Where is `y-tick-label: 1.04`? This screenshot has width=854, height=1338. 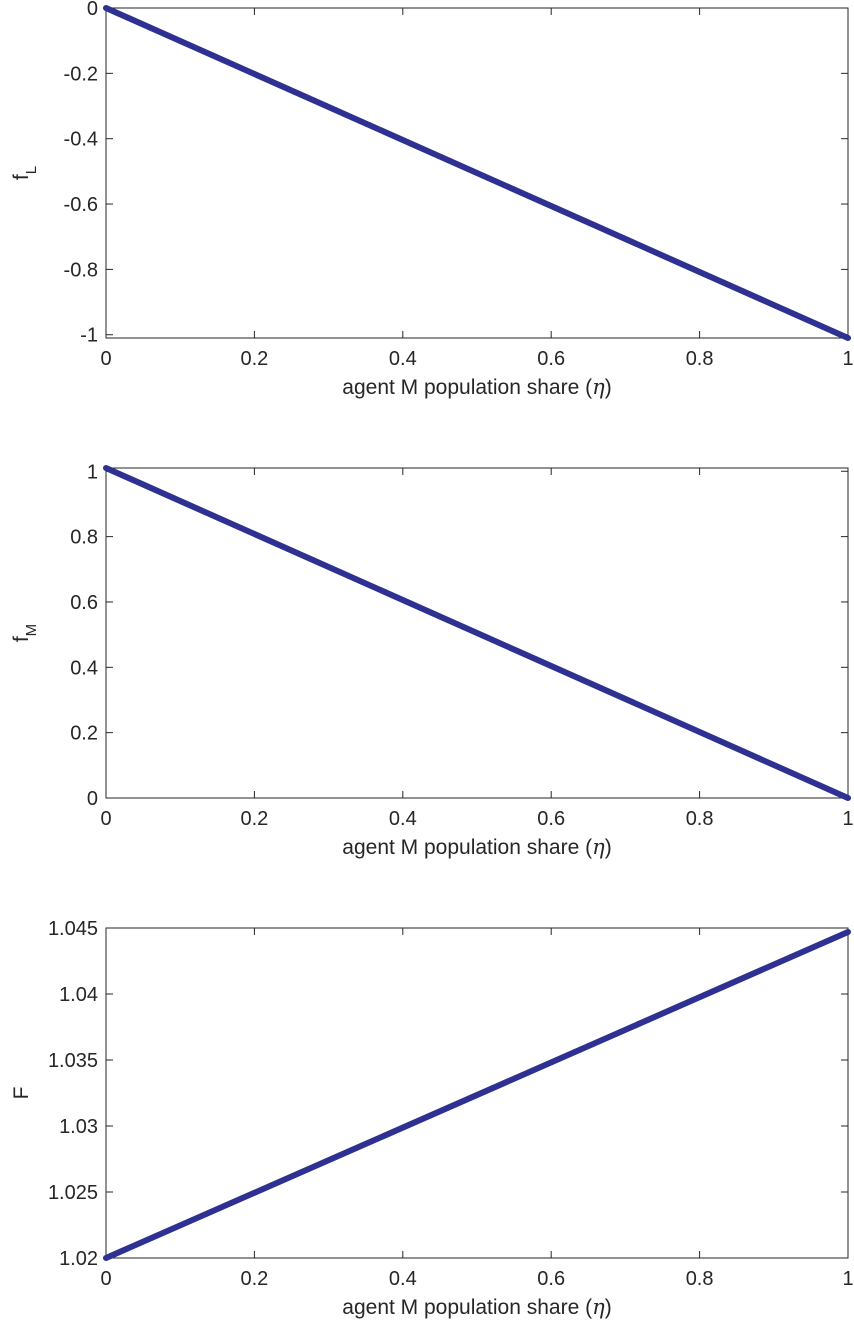
y-tick-label: 1.04 is located at coordinates (78, 995).